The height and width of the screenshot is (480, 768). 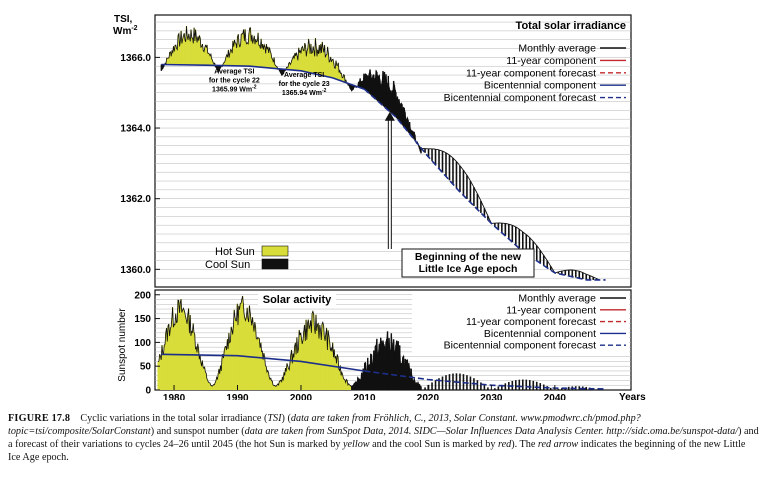 What do you see at coordinates (39, 418) in the screenshot?
I see `caption-label: FIGURE 17.8` at bounding box center [39, 418].